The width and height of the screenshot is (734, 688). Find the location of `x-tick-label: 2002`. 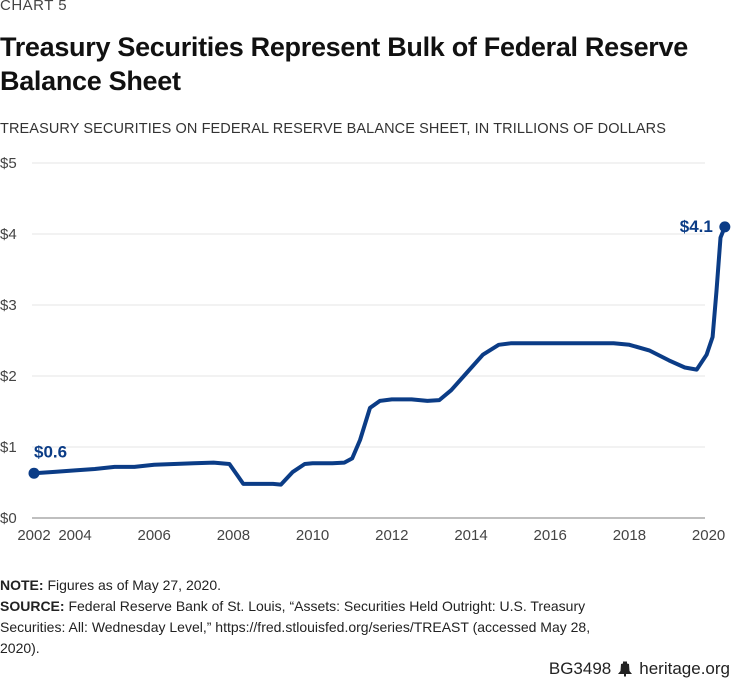

x-tick-label: 2002 is located at coordinates (33, 535).